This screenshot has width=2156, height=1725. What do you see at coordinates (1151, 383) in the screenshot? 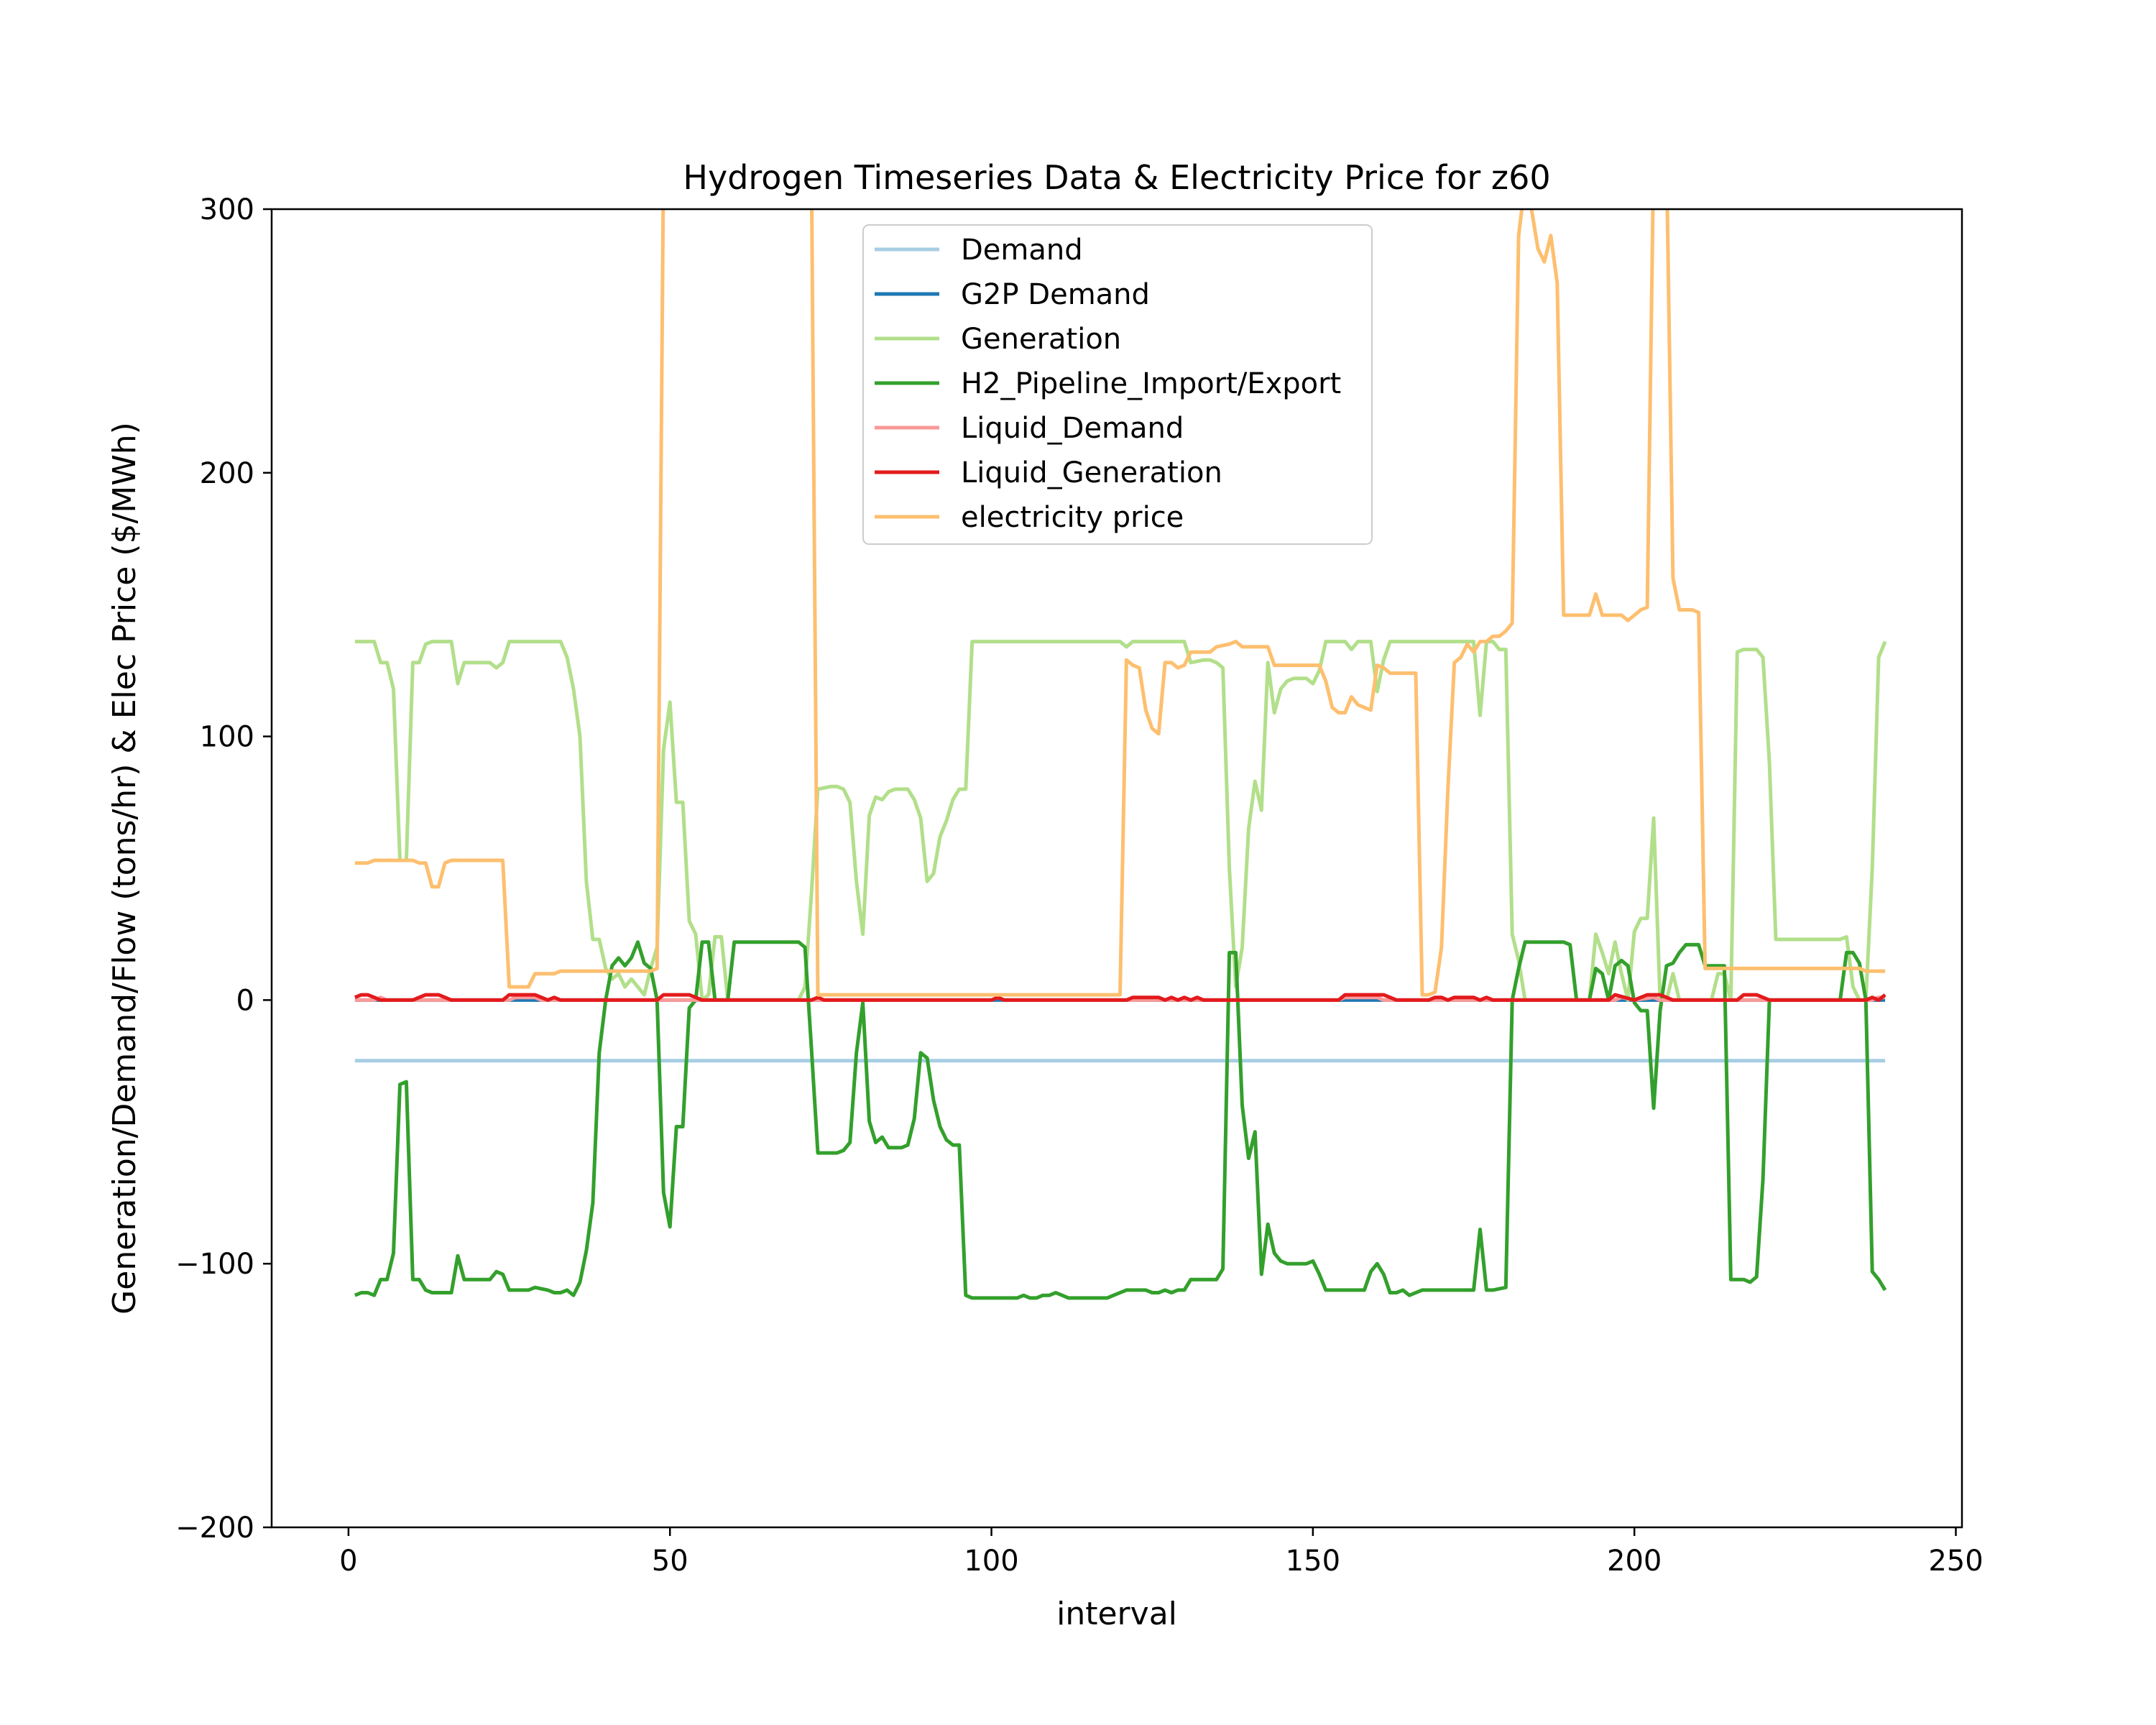
I see `legend-label: H2_Pipeline_Import/Export` at bounding box center [1151, 383].